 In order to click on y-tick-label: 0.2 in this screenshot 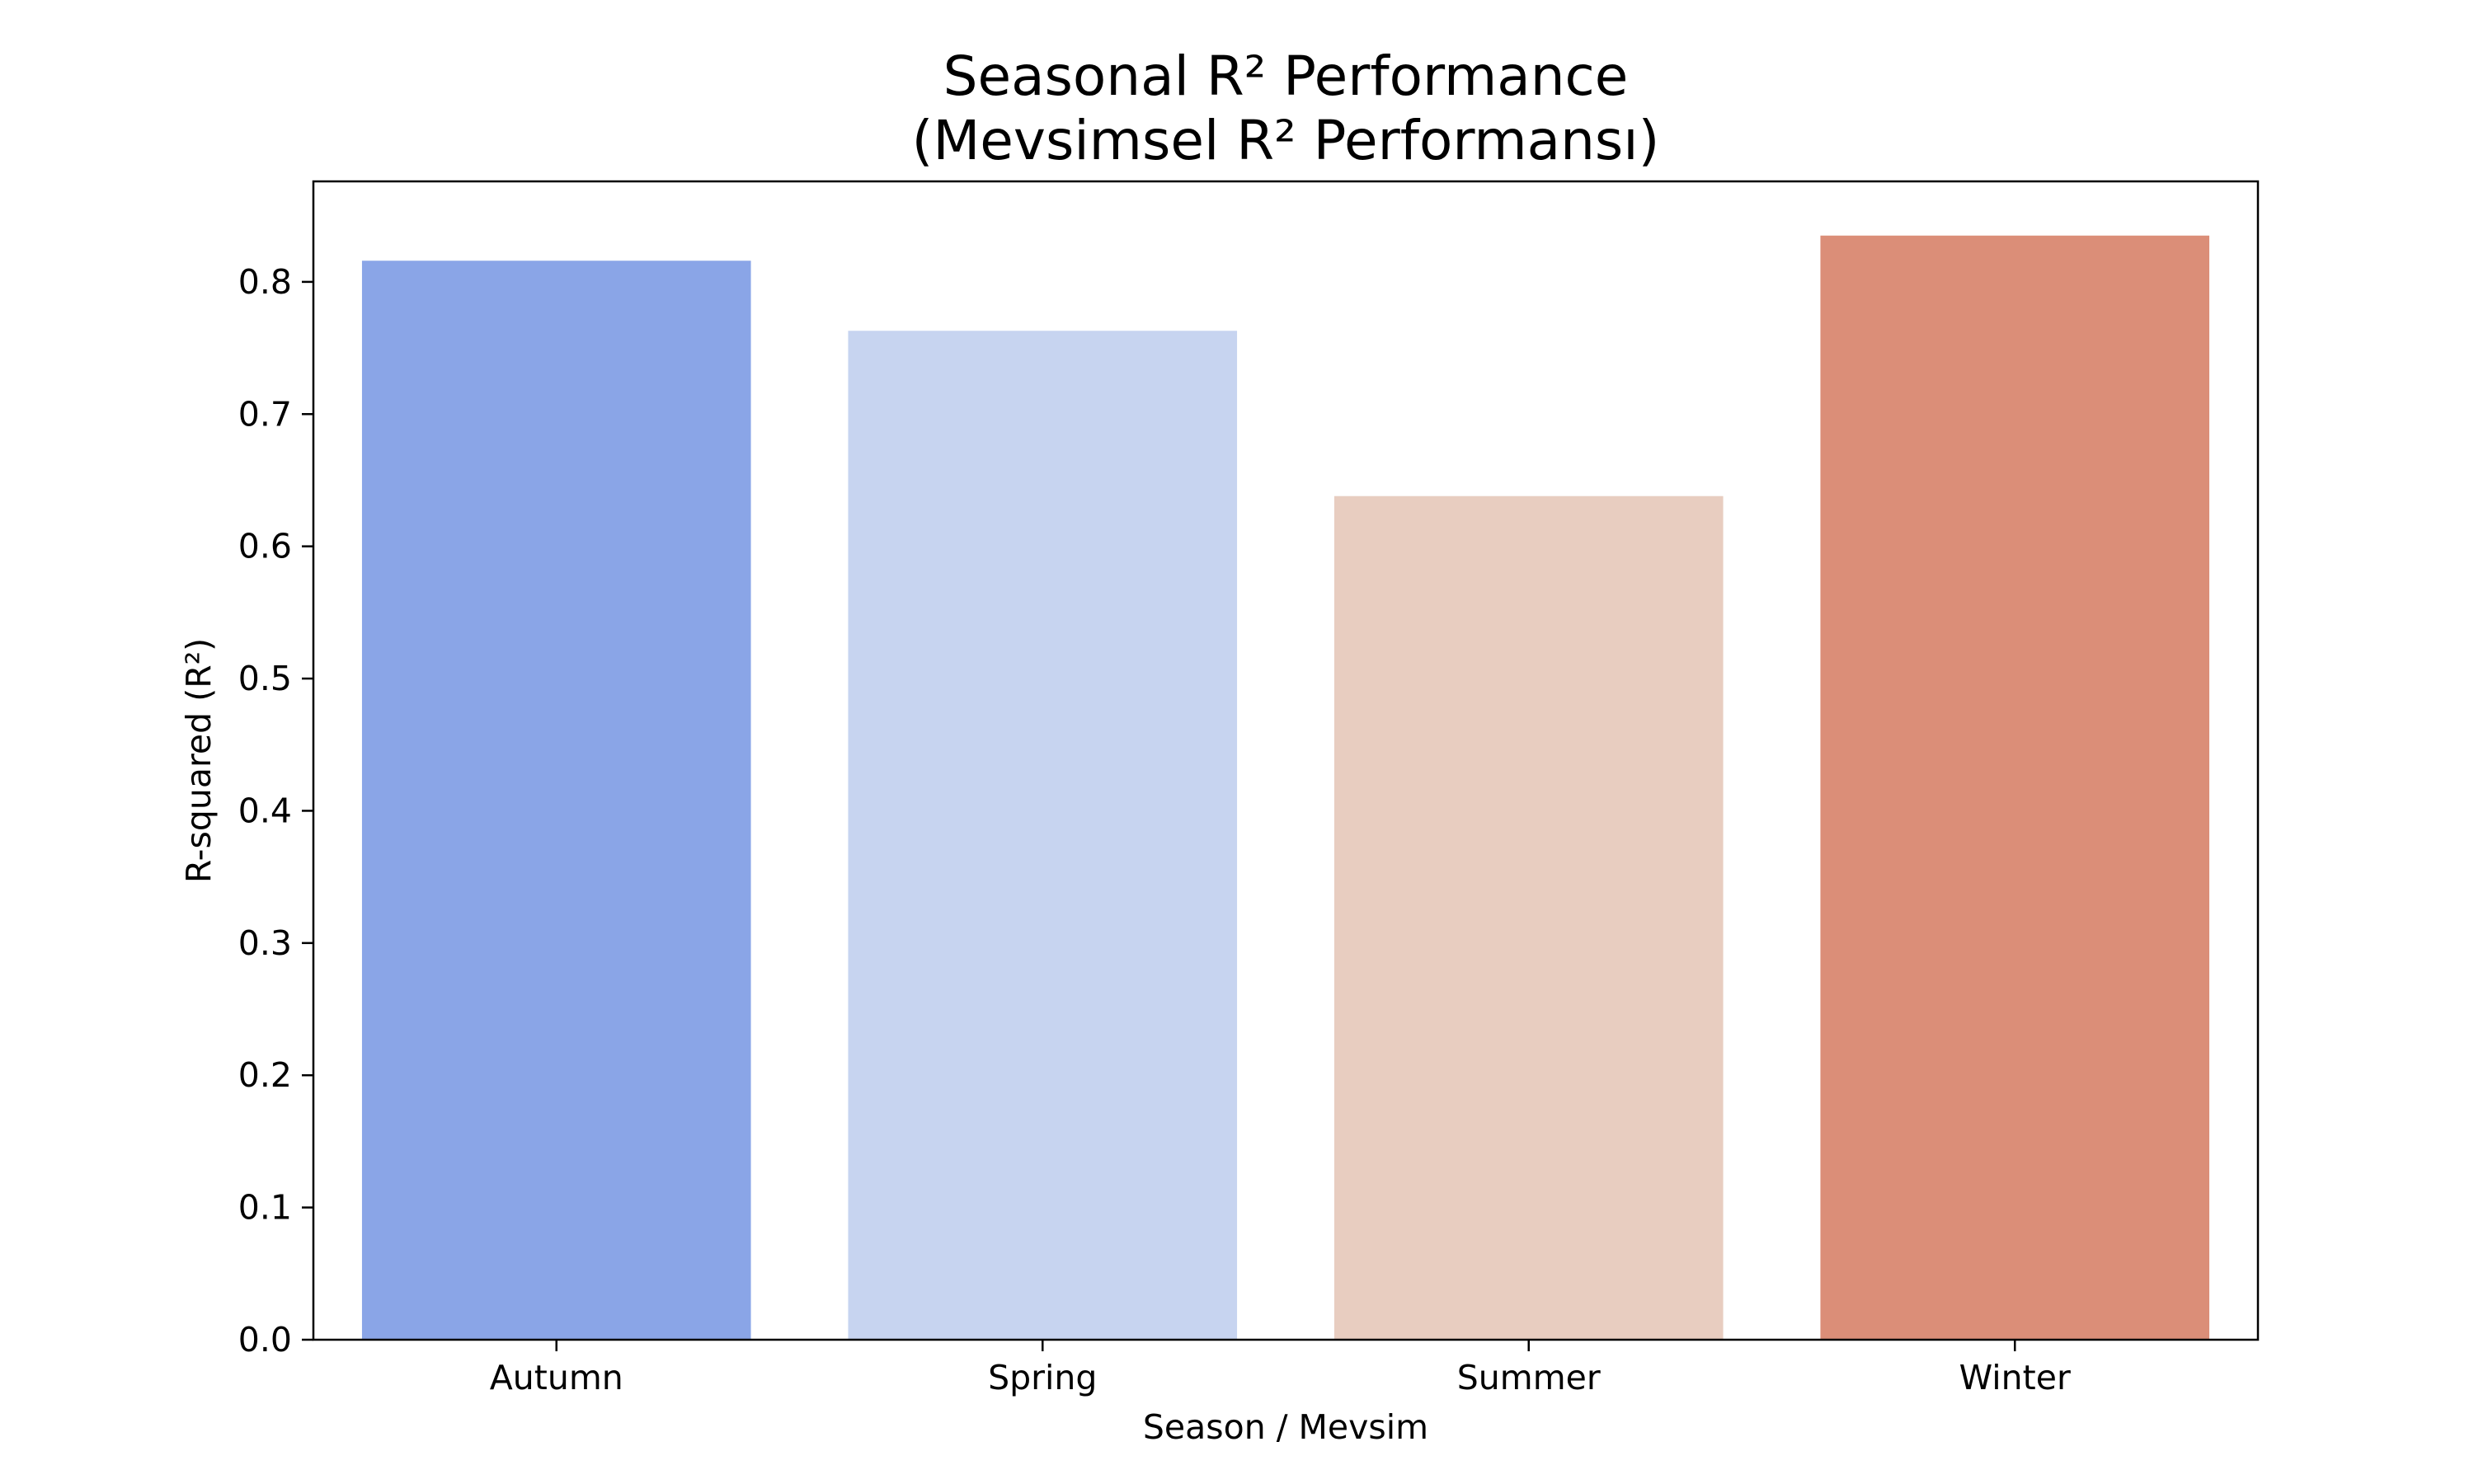, I will do `click(265, 1075)`.